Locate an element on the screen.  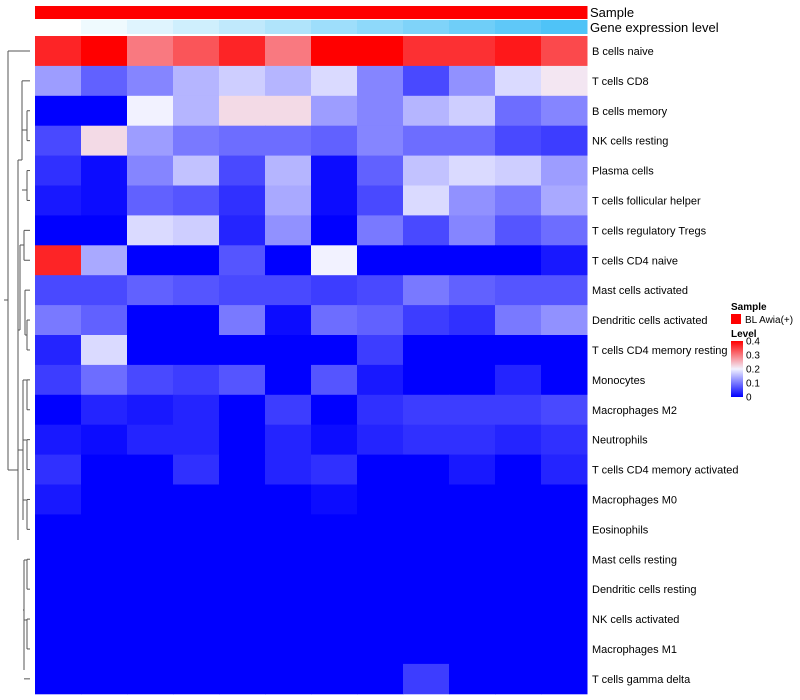
legend-level-title: Level is located at coordinates (744, 334).